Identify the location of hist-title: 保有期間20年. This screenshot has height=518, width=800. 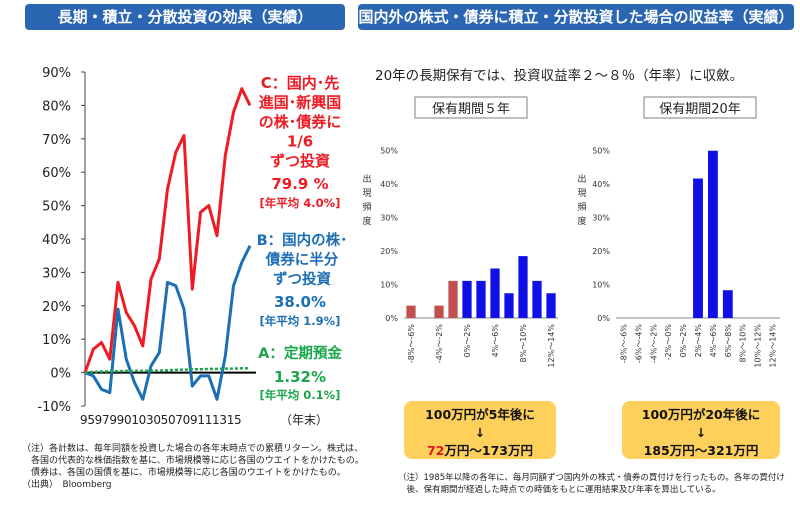
(700, 109).